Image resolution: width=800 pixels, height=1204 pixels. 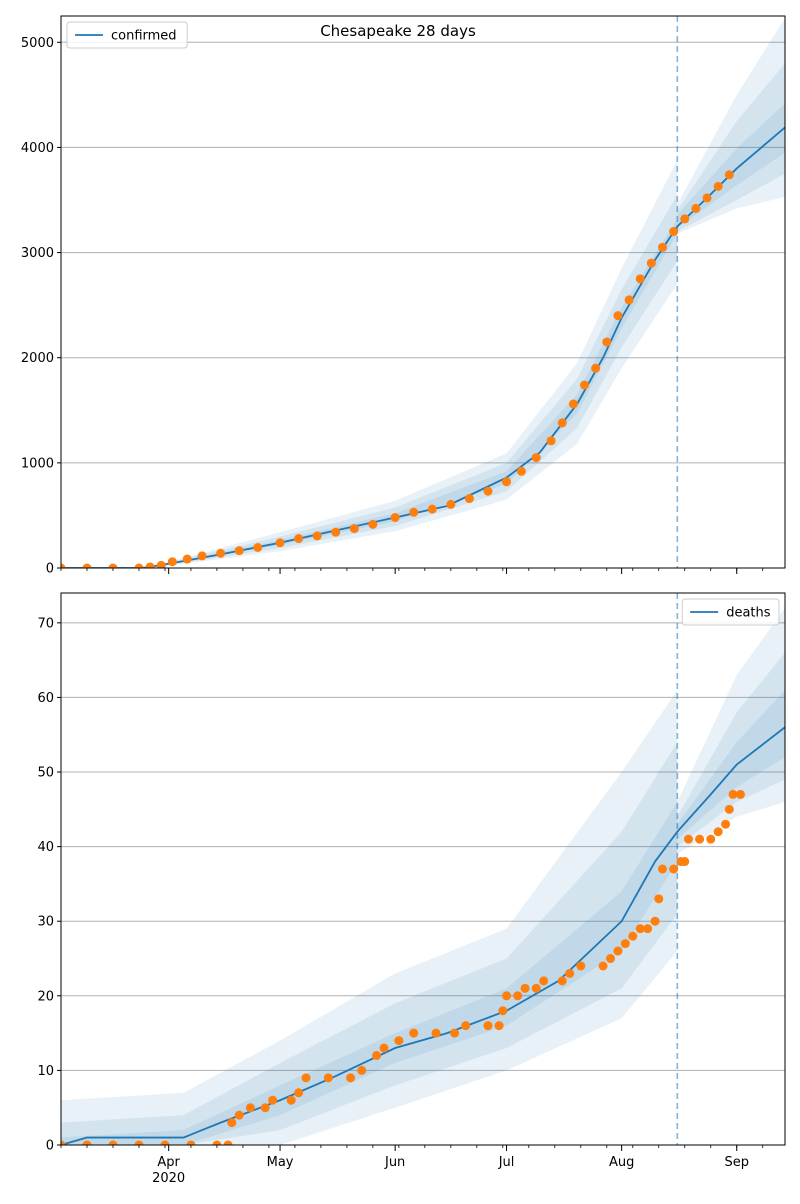 What do you see at coordinates (41, 306) in the screenshot?
I see `y-axis: 0 1000 2000 3000 4000 5000` at bounding box center [41, 306].